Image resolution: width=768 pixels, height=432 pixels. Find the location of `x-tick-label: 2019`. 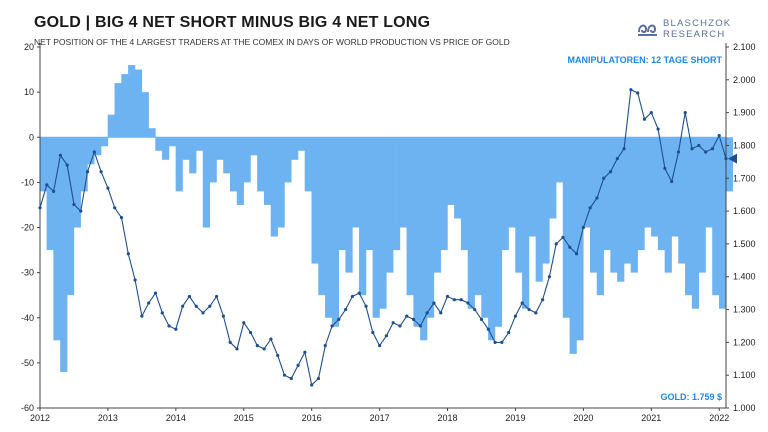

x-tick-label: 2019 is located at coordinates (515, 418).